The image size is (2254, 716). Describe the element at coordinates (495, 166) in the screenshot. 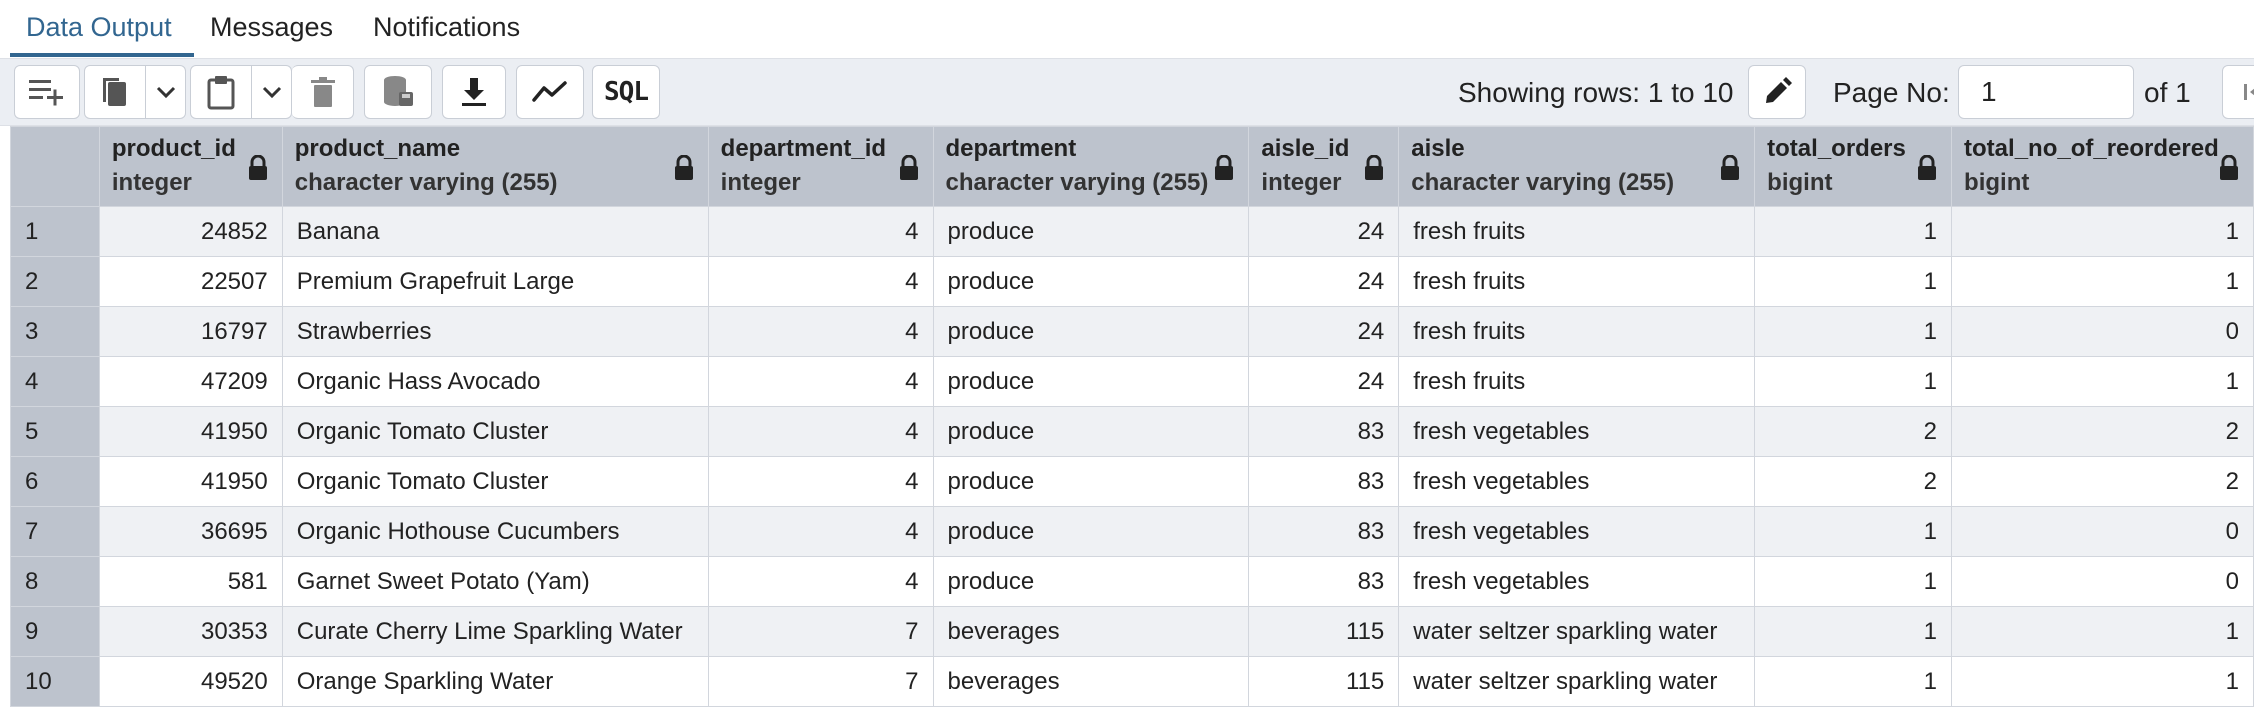

I see `column-header: product_name character varying (255)` at that location.